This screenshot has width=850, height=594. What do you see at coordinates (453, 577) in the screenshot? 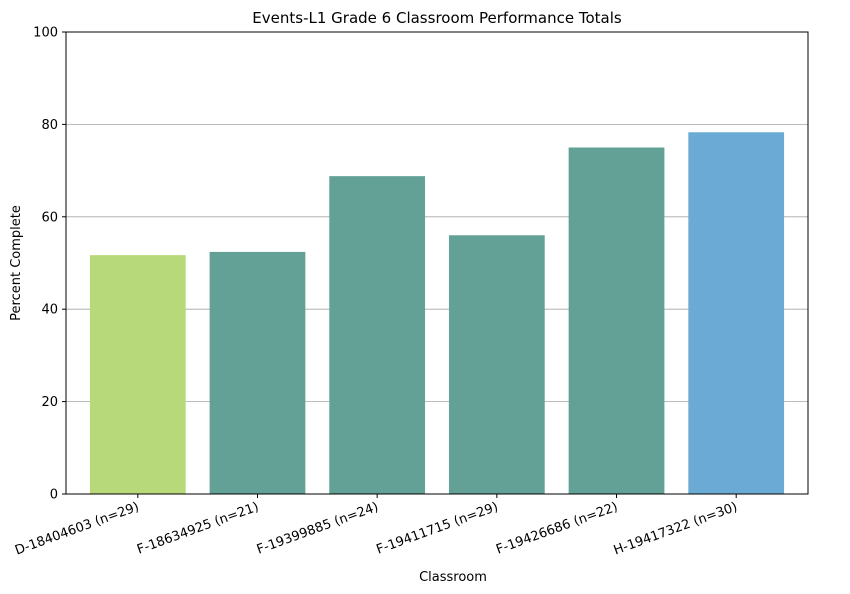
I see `x-axis-label: Classroom` at bounding box center [453, 577].